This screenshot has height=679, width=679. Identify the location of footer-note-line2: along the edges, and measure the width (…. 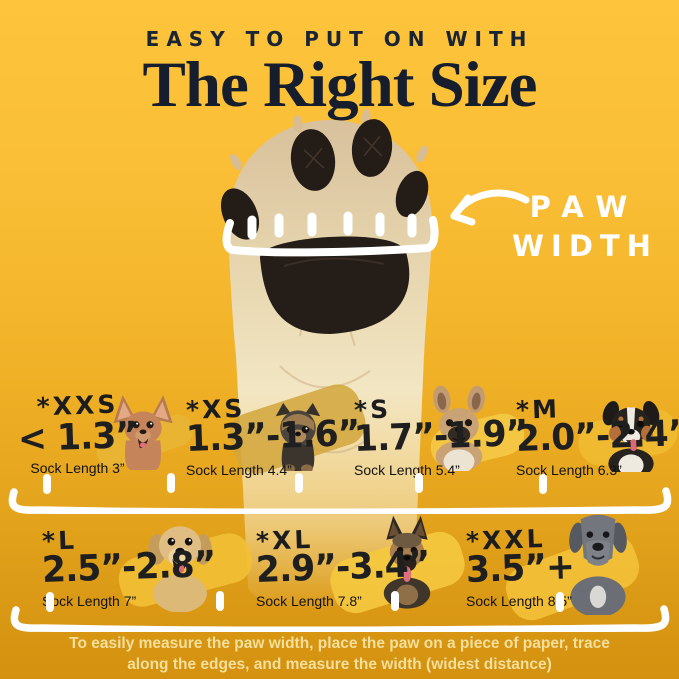
(339, 665).